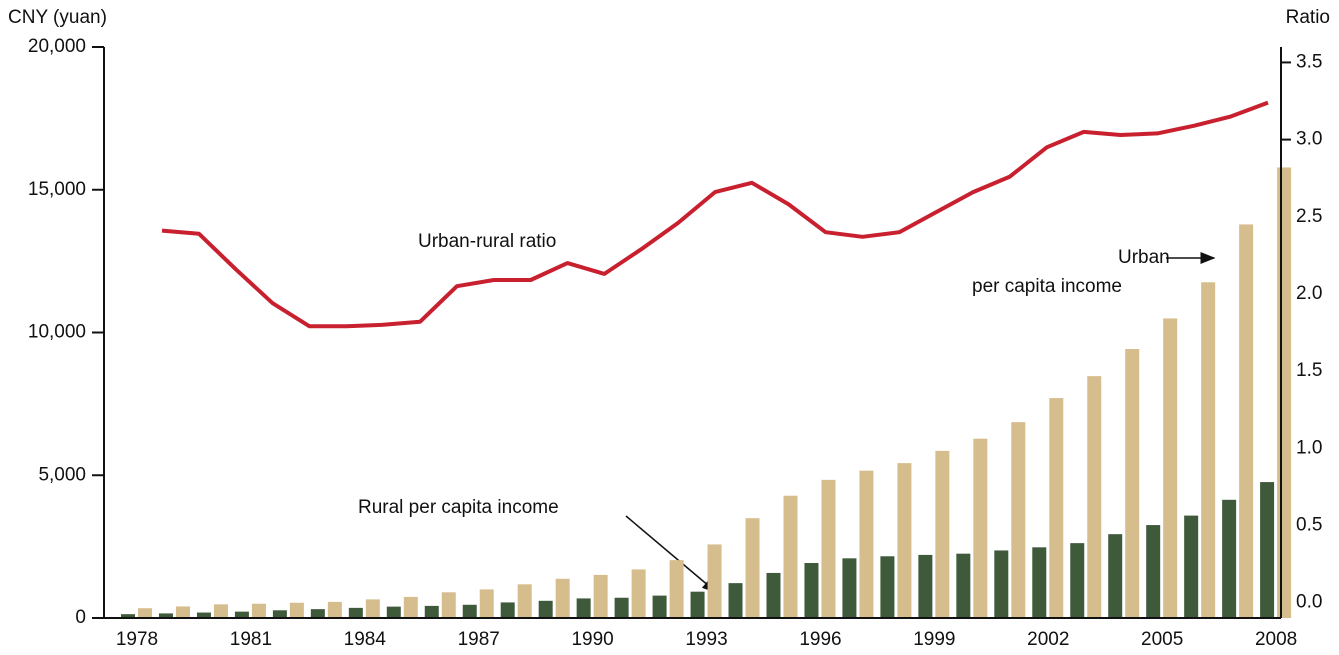  Describe the element at coordinates (57, 46) in the screenshot. I see `y-tick-label: 20,000` at that location.